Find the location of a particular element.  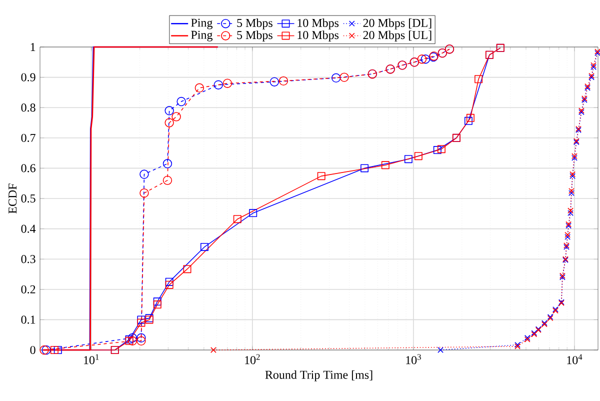

y-tick-label: 0.6 is located at coordinates (28, 168).